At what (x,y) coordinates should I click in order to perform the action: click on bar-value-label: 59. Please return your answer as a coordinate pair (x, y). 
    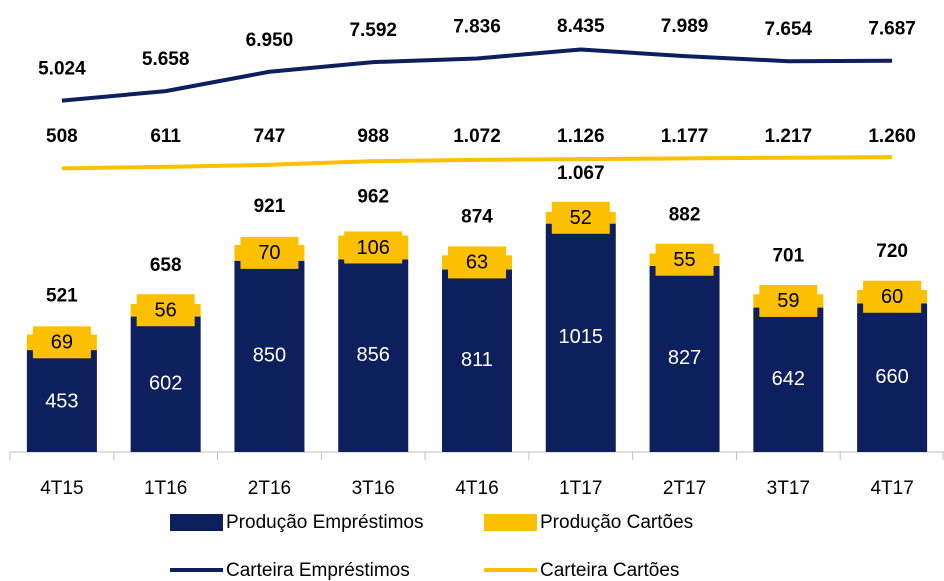
    Looking at the image, I should click on (788, 301).